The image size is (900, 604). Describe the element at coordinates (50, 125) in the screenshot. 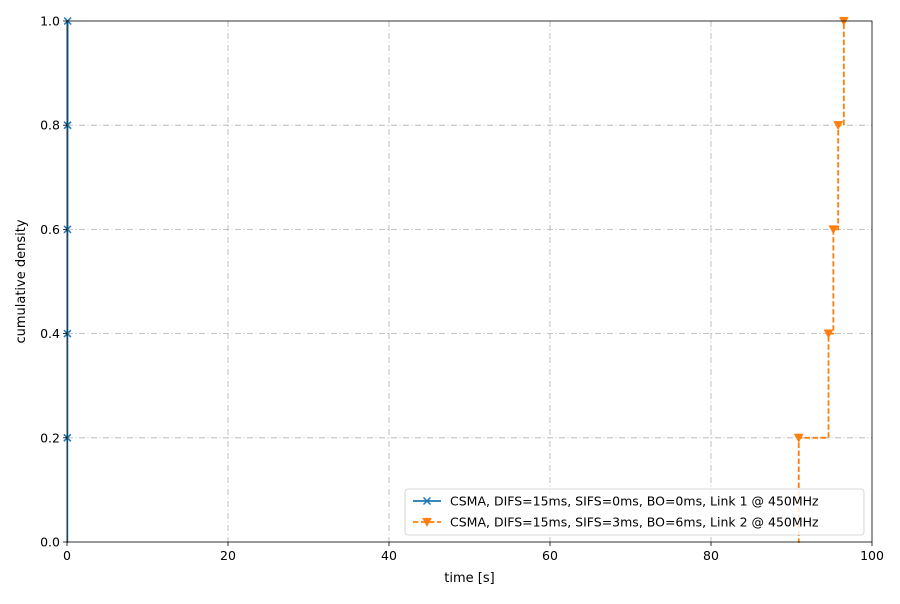

I see `y-tick-label-4: 0.8` at that location.